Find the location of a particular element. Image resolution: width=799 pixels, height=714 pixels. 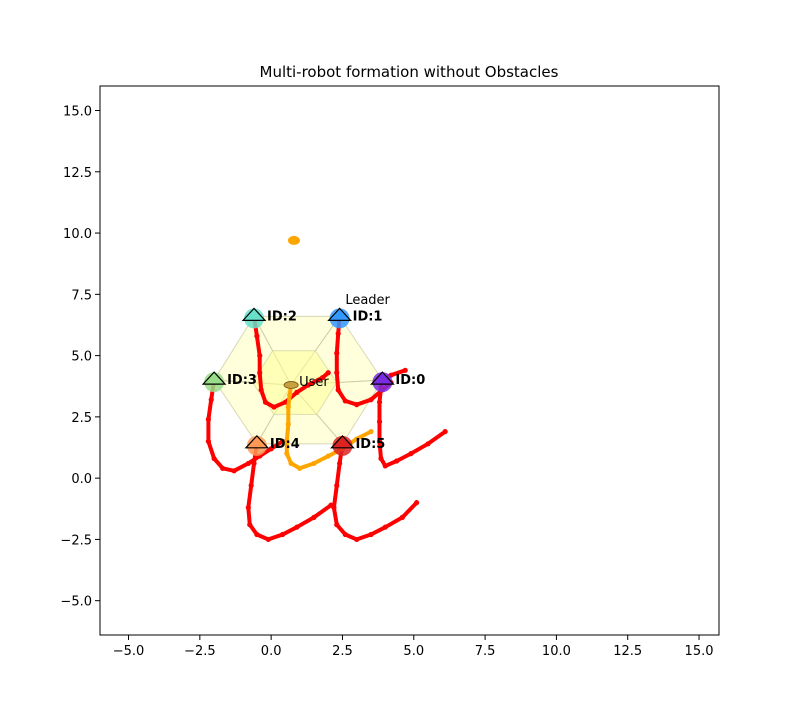

robot-id-label-0: ID:0 is located at coordinates (410, 380).